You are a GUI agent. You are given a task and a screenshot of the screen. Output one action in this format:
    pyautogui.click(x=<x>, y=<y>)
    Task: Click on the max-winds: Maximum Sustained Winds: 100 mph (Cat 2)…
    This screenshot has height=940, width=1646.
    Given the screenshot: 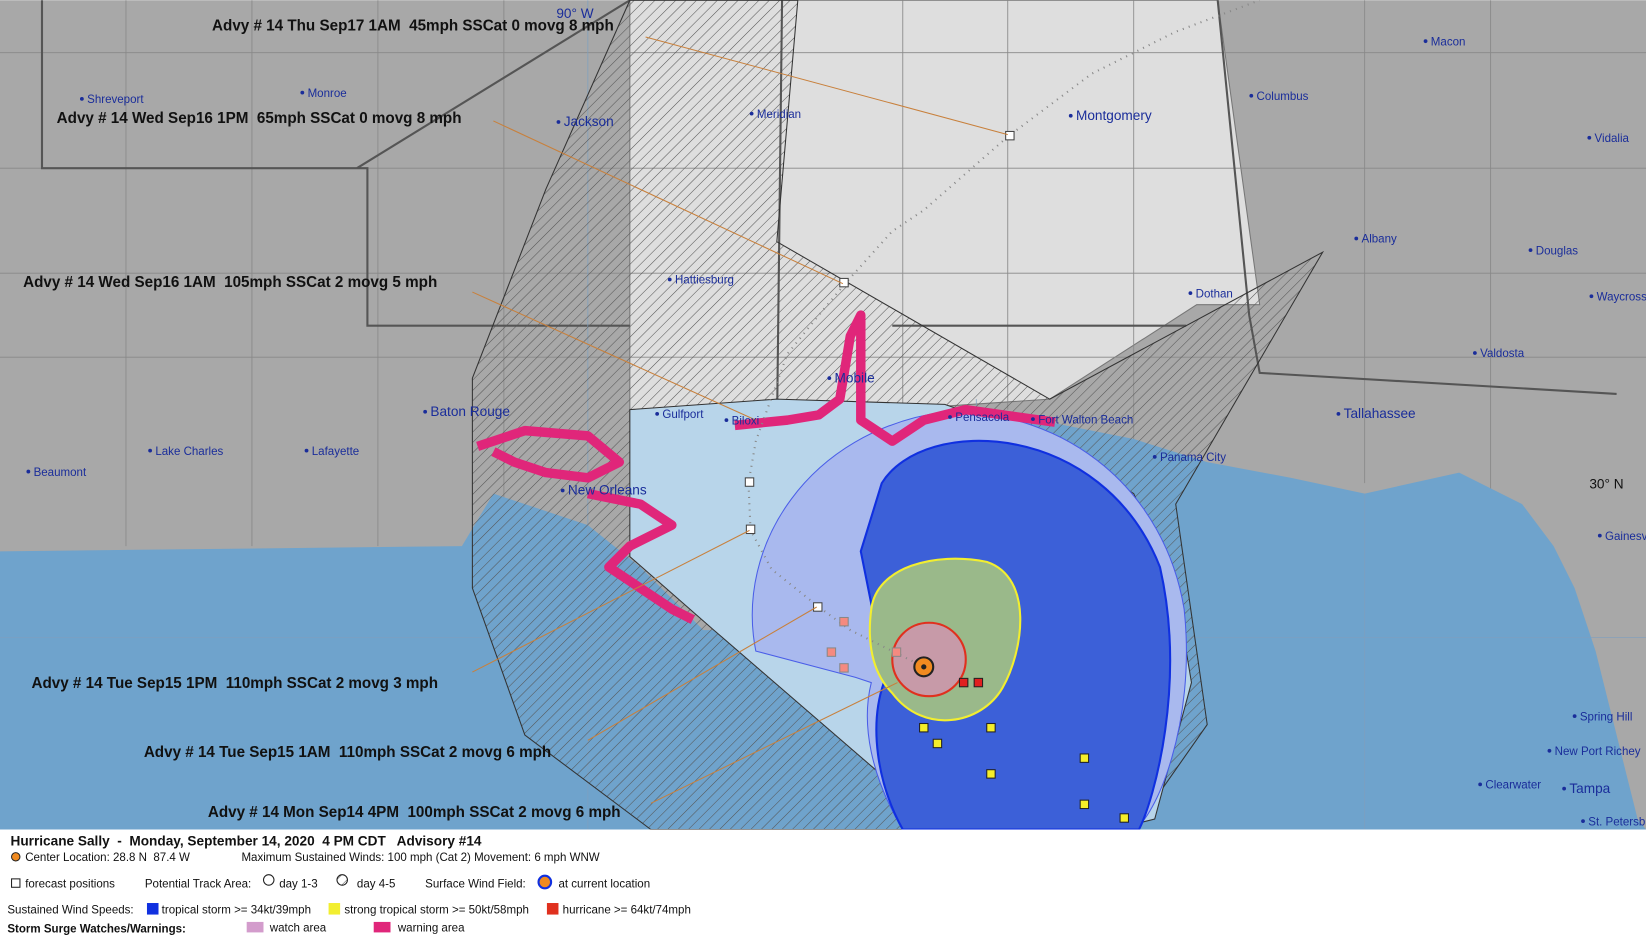 What is the action you would take?
    pyautogui.click(x=420, y=858)
    